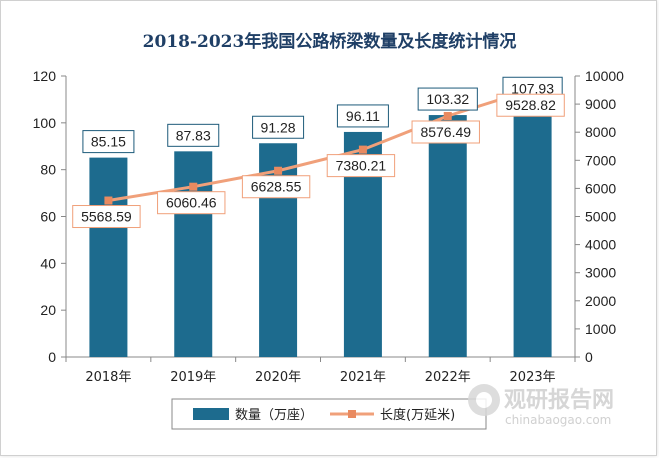 This screenshot has height=458, width=659. Describe the element at coordinates (600, 104) in the screenshot. I see `y-right-tick-label: 9000` at that location.